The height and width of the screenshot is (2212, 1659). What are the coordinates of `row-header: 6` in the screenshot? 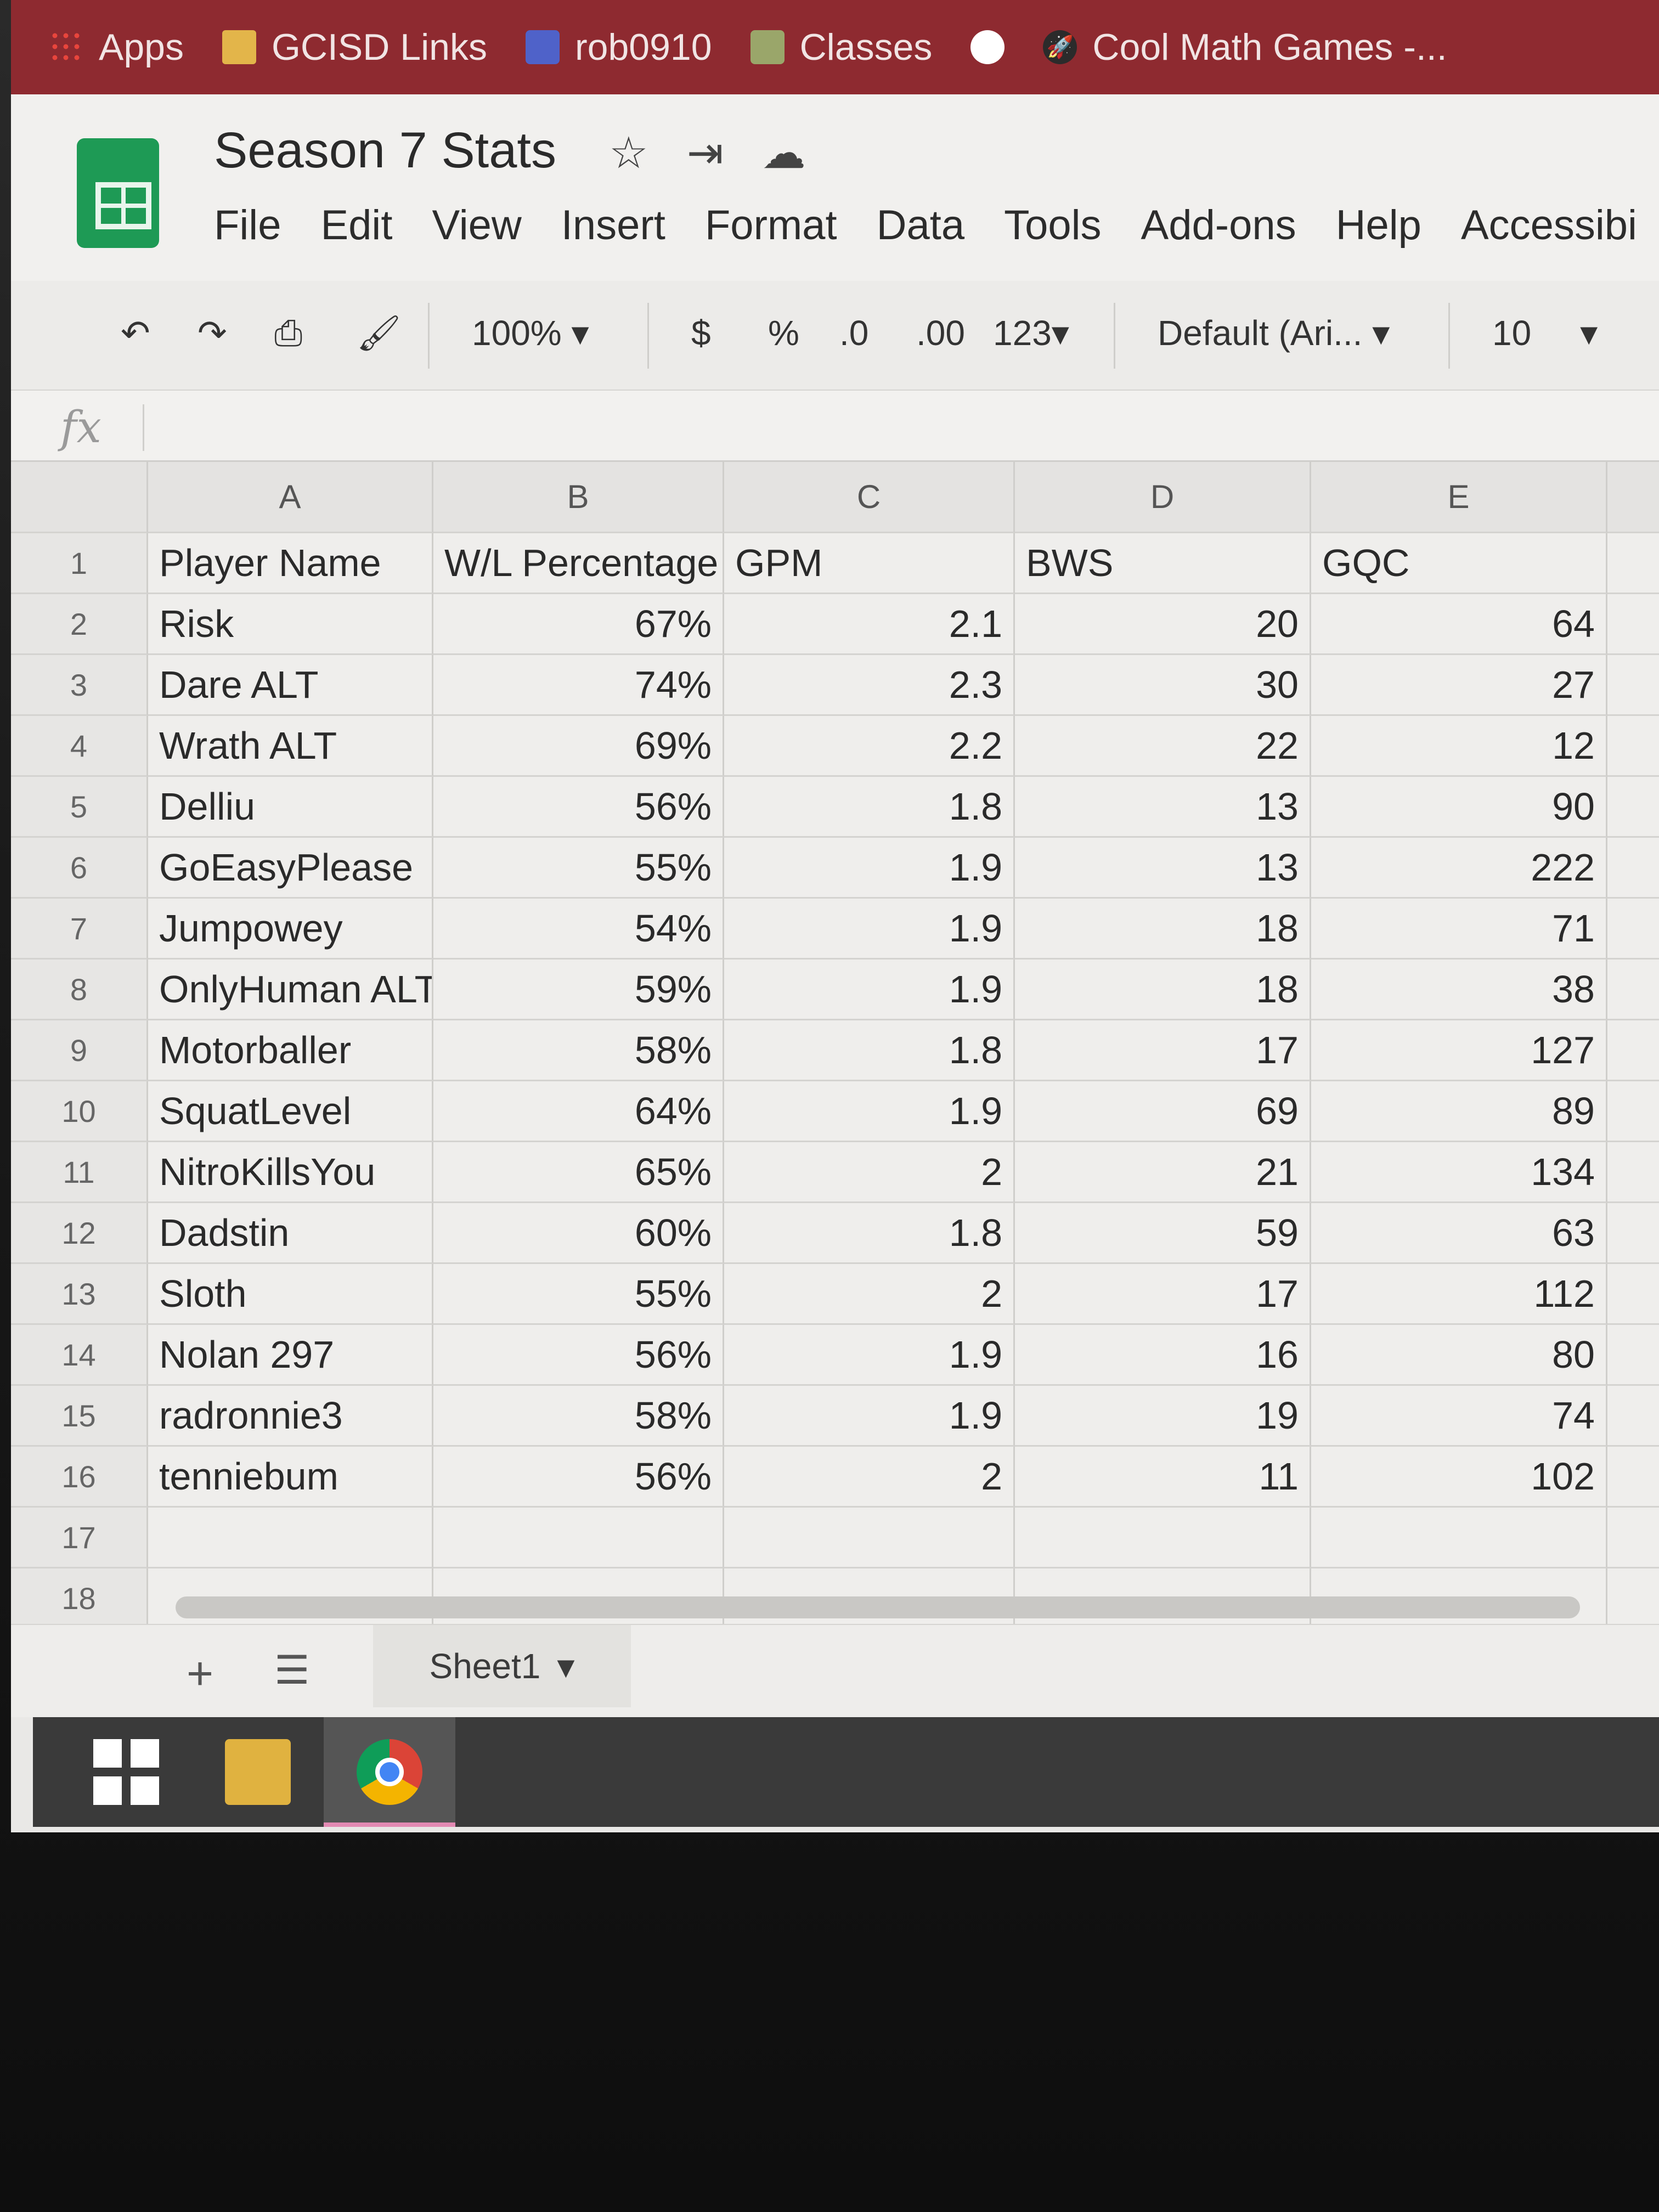 It's located at (79, 868).